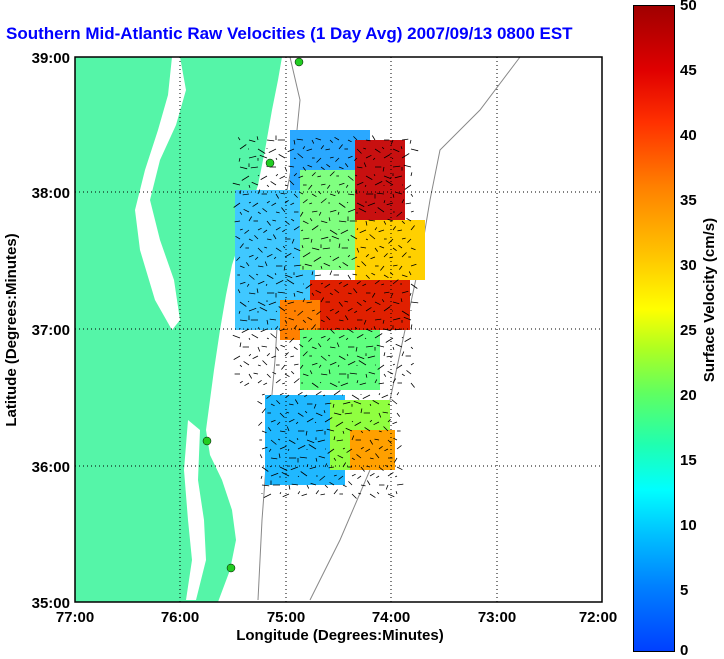  I want to click on velocity-field, so click(330, 307).